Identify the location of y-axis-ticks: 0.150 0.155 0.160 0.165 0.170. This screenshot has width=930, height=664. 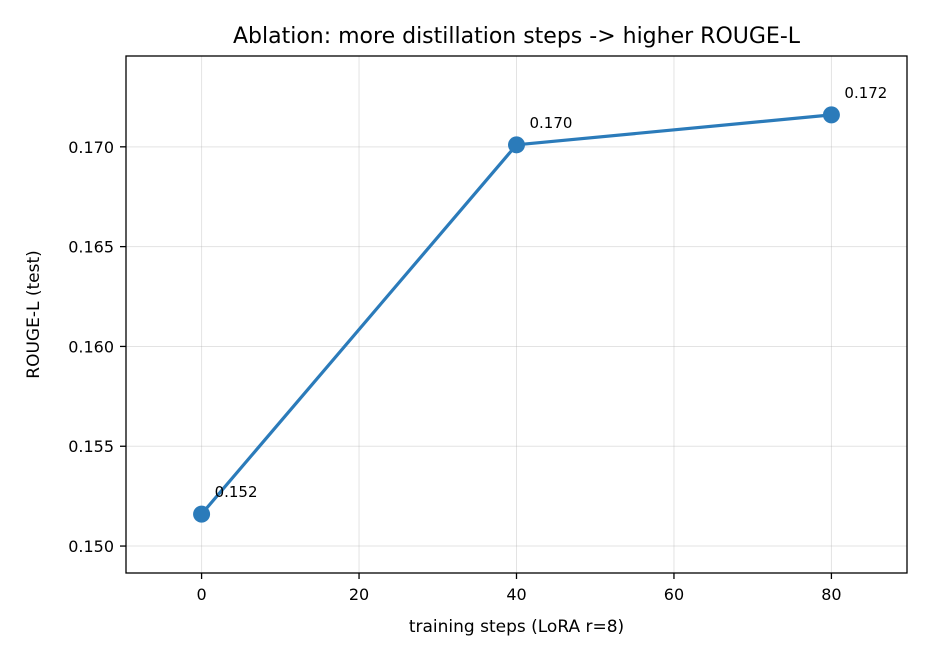
(97, 347).